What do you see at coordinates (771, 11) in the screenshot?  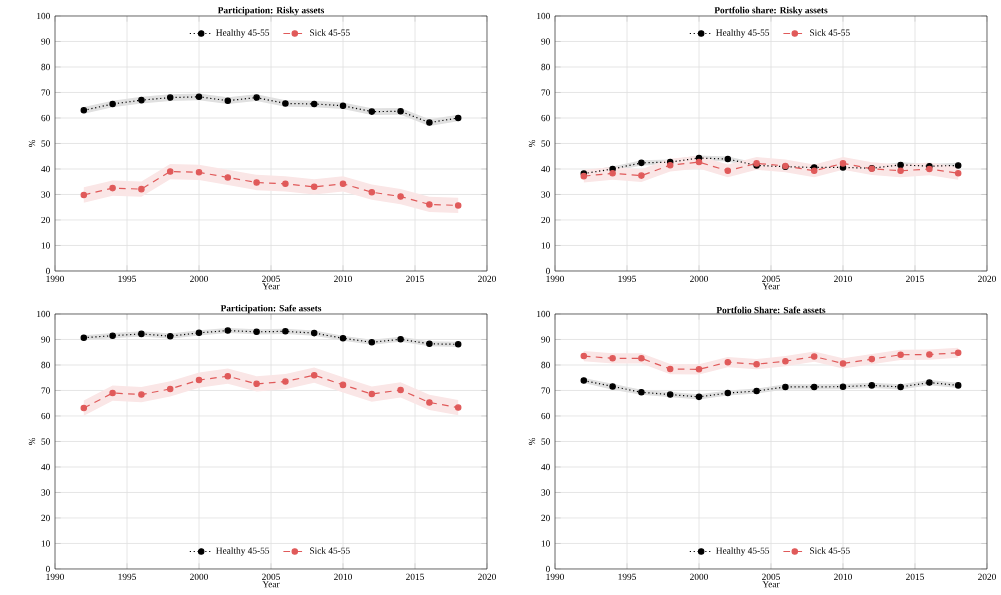 I see `chart-title: Portfolio share: Risky assets` at bounding box center [771, 11].